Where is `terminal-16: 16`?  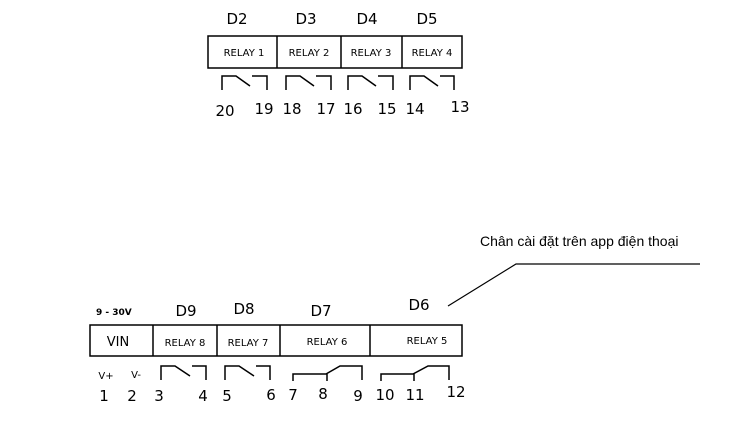
terminal-16: 16 is located at coordinates (352, 109).